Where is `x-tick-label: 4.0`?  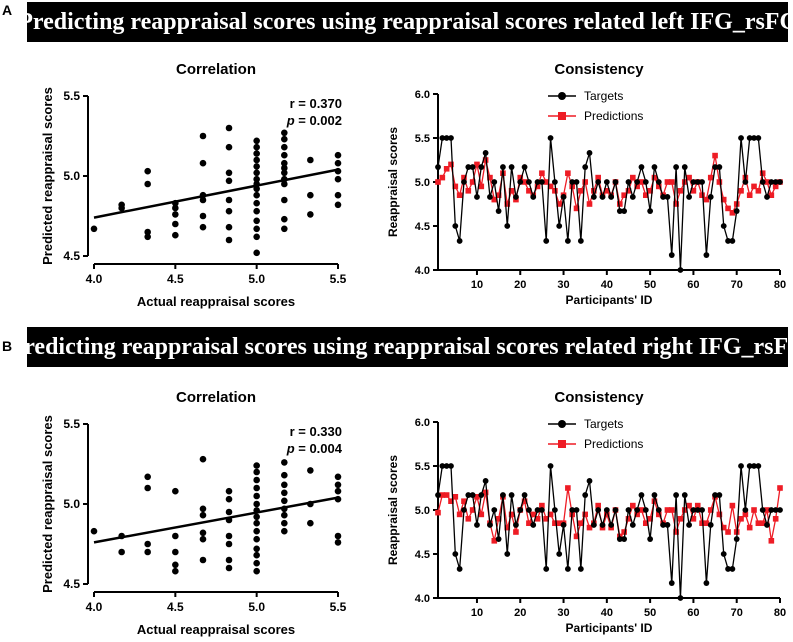
x-tick-label: 4.0 is located at coordinates (94, 607).